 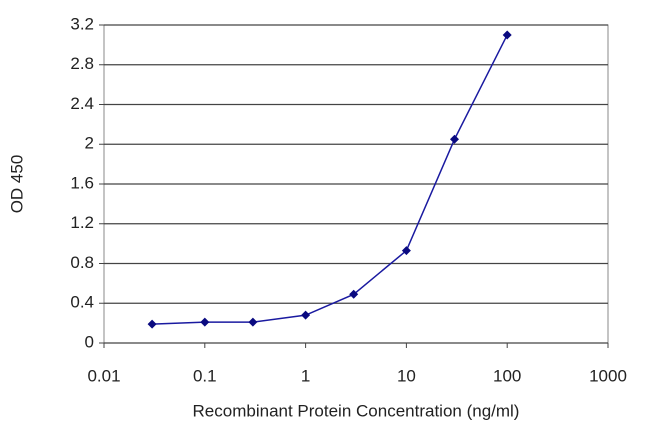 I want to click on x-tick-label: 0.1, so click(x=205, y=375).